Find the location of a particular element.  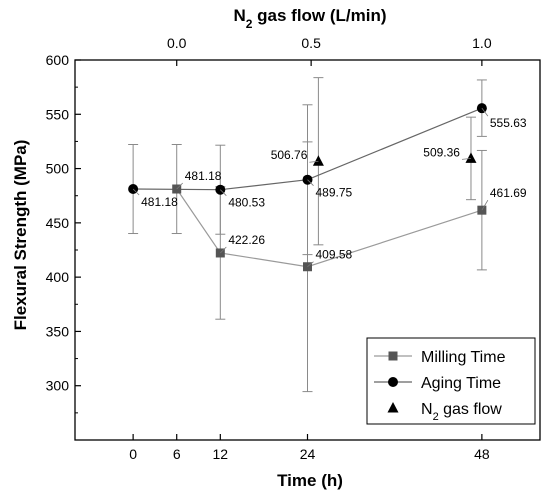

y-tick-label-3: 450 is located at coordinates (58, 223).